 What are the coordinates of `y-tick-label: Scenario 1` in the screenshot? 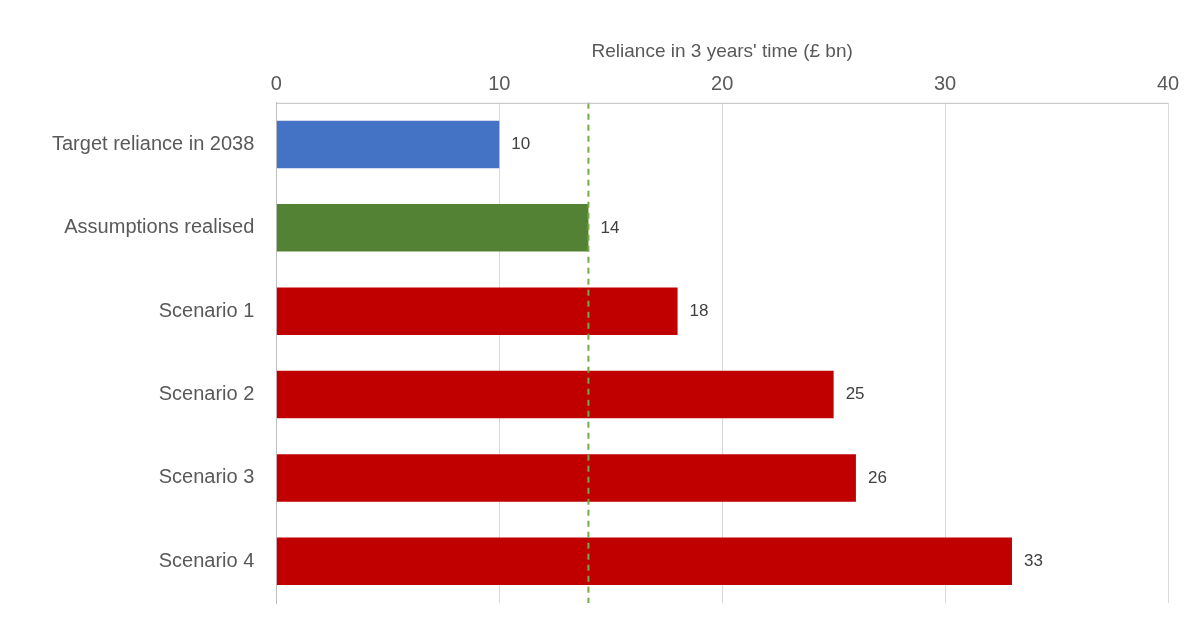 It's located at (206, 309).